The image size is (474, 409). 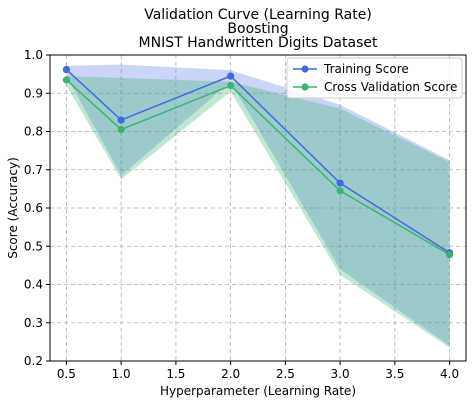 What do you see at coordinates (33, 208) in the screenshot?
I see `y-tick-label: 0.6` at bounding box center [33, 208].